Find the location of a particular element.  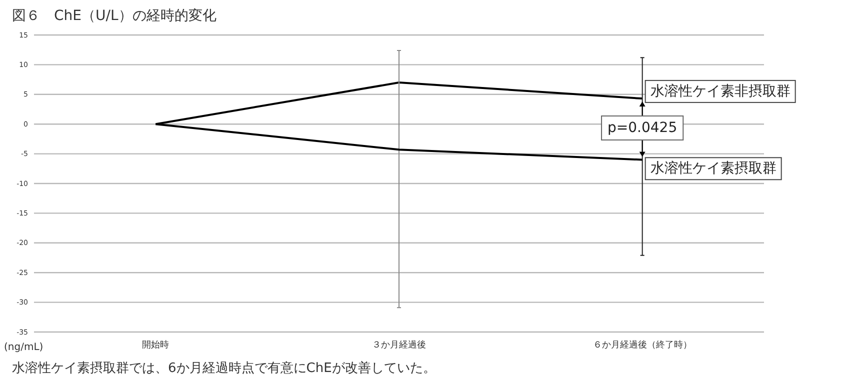

x-tick-label: 開始時 is located at coordinates (156, 344).